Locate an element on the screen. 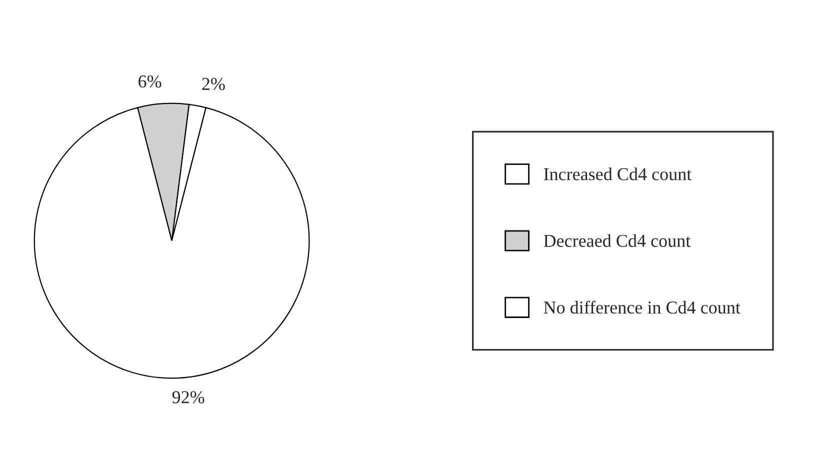 This screenshot has width=818, height=463. legend-label: Increased Cd4 count is located at coordinates (618, 174).